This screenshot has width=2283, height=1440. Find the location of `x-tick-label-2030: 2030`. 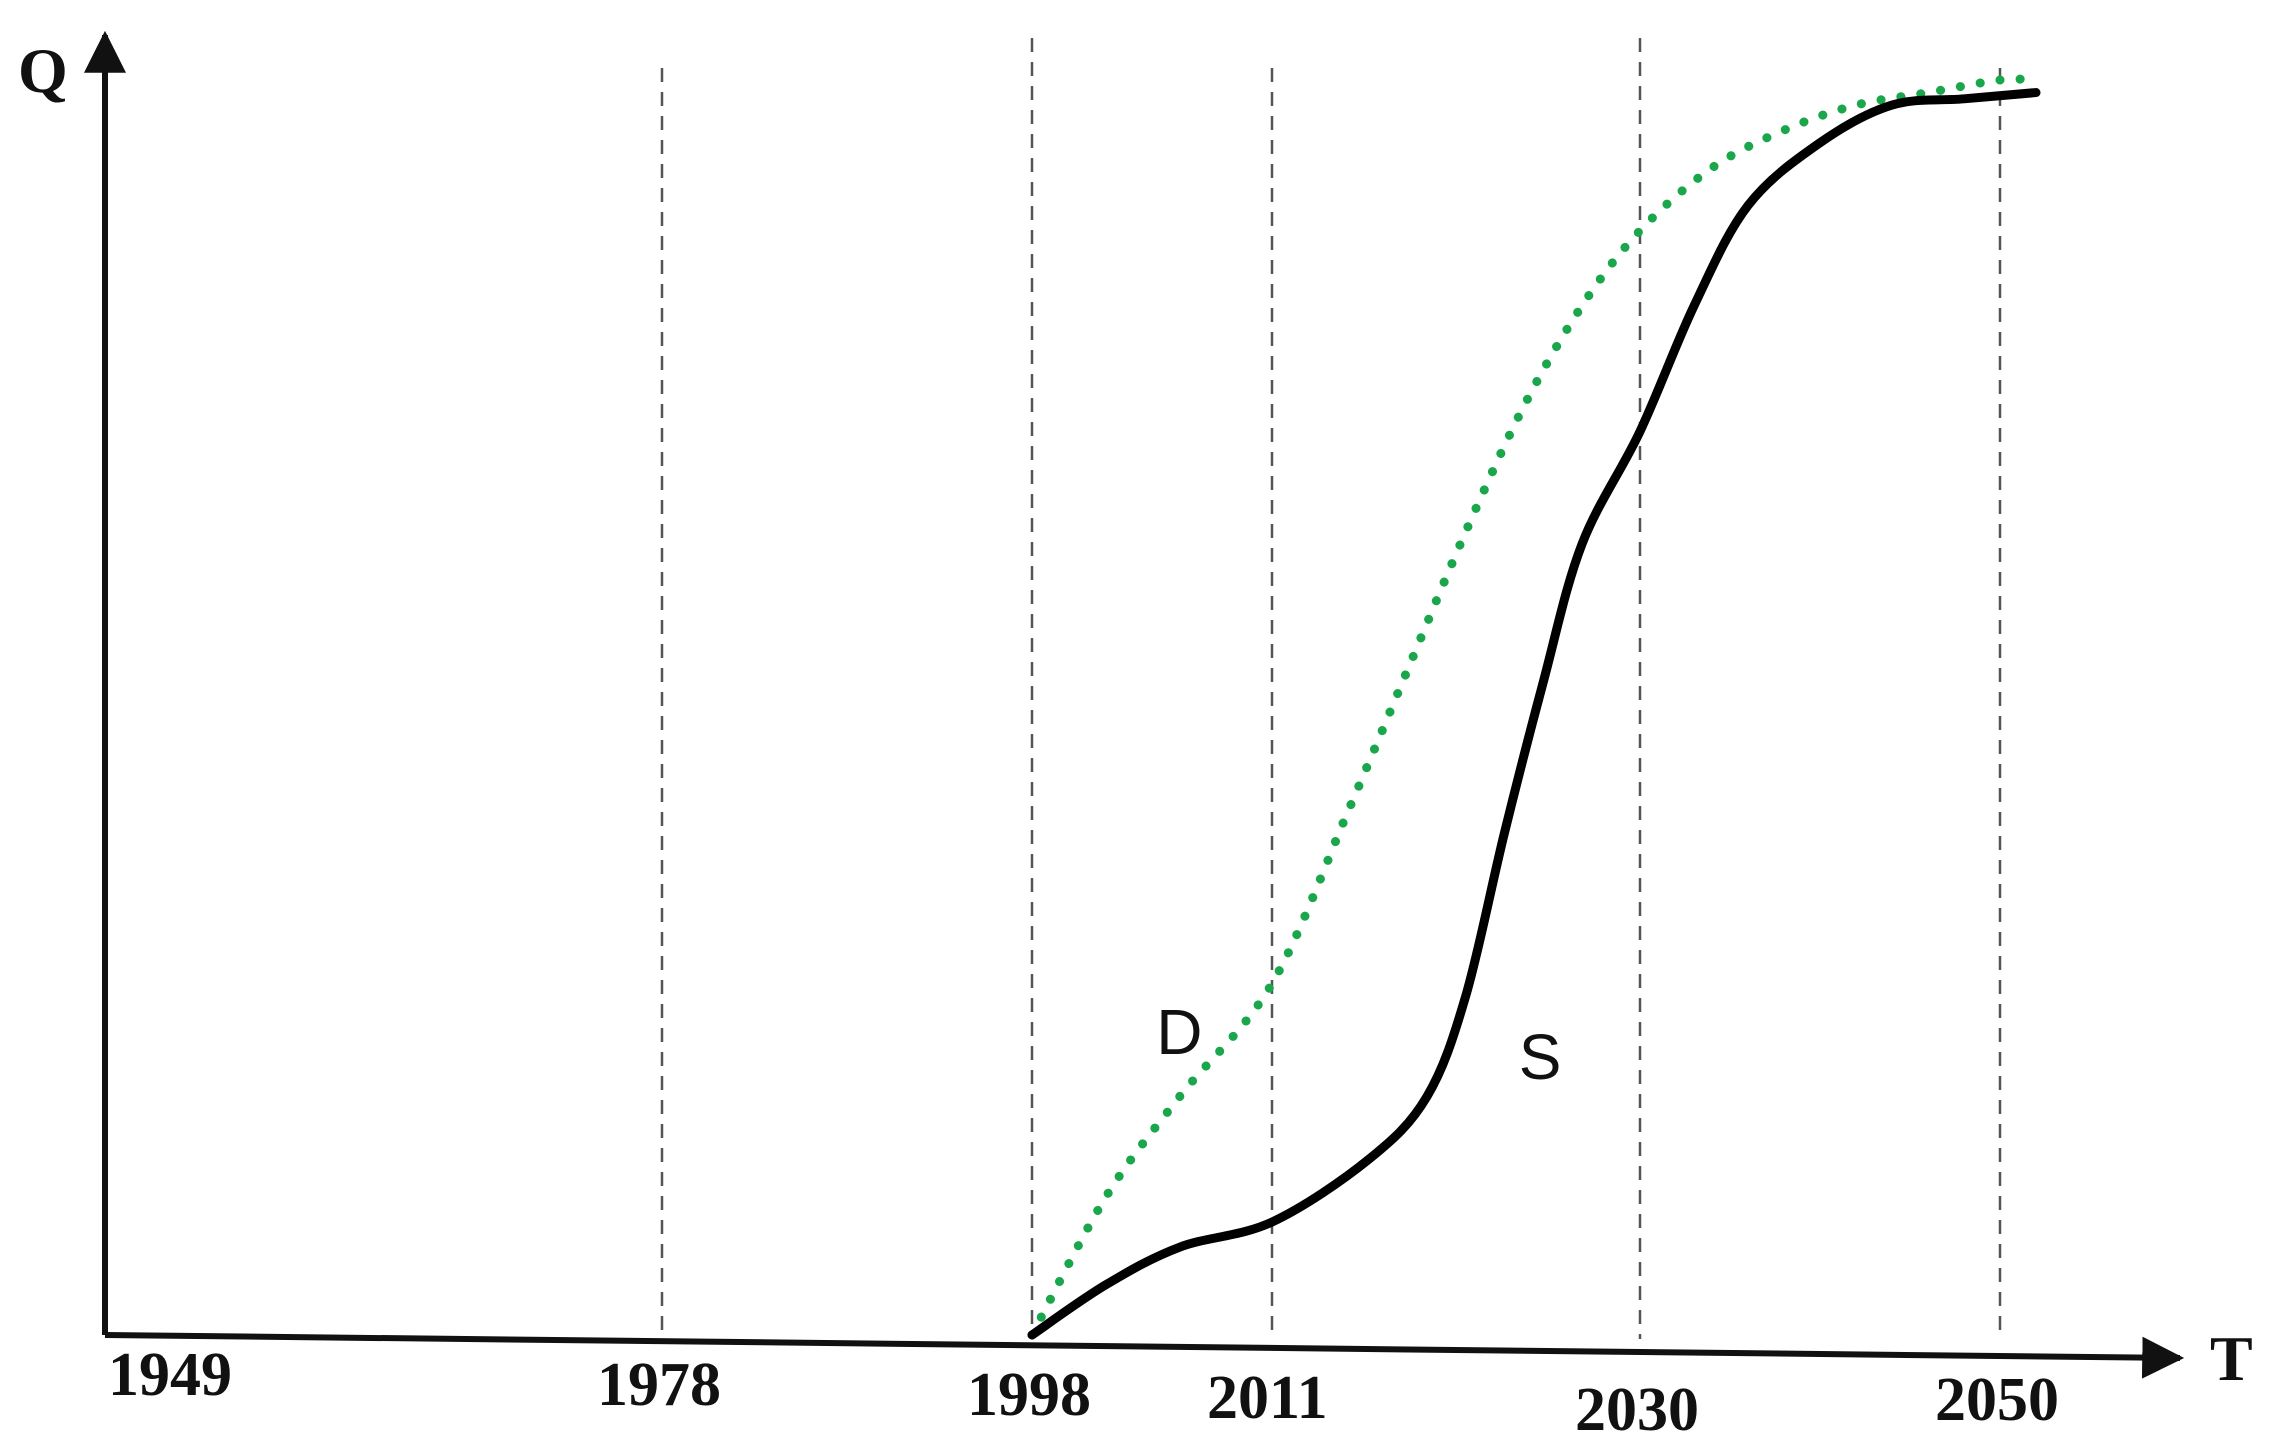

x-tick-label-2030: 2030 is located at coordinates (1637, 1408).